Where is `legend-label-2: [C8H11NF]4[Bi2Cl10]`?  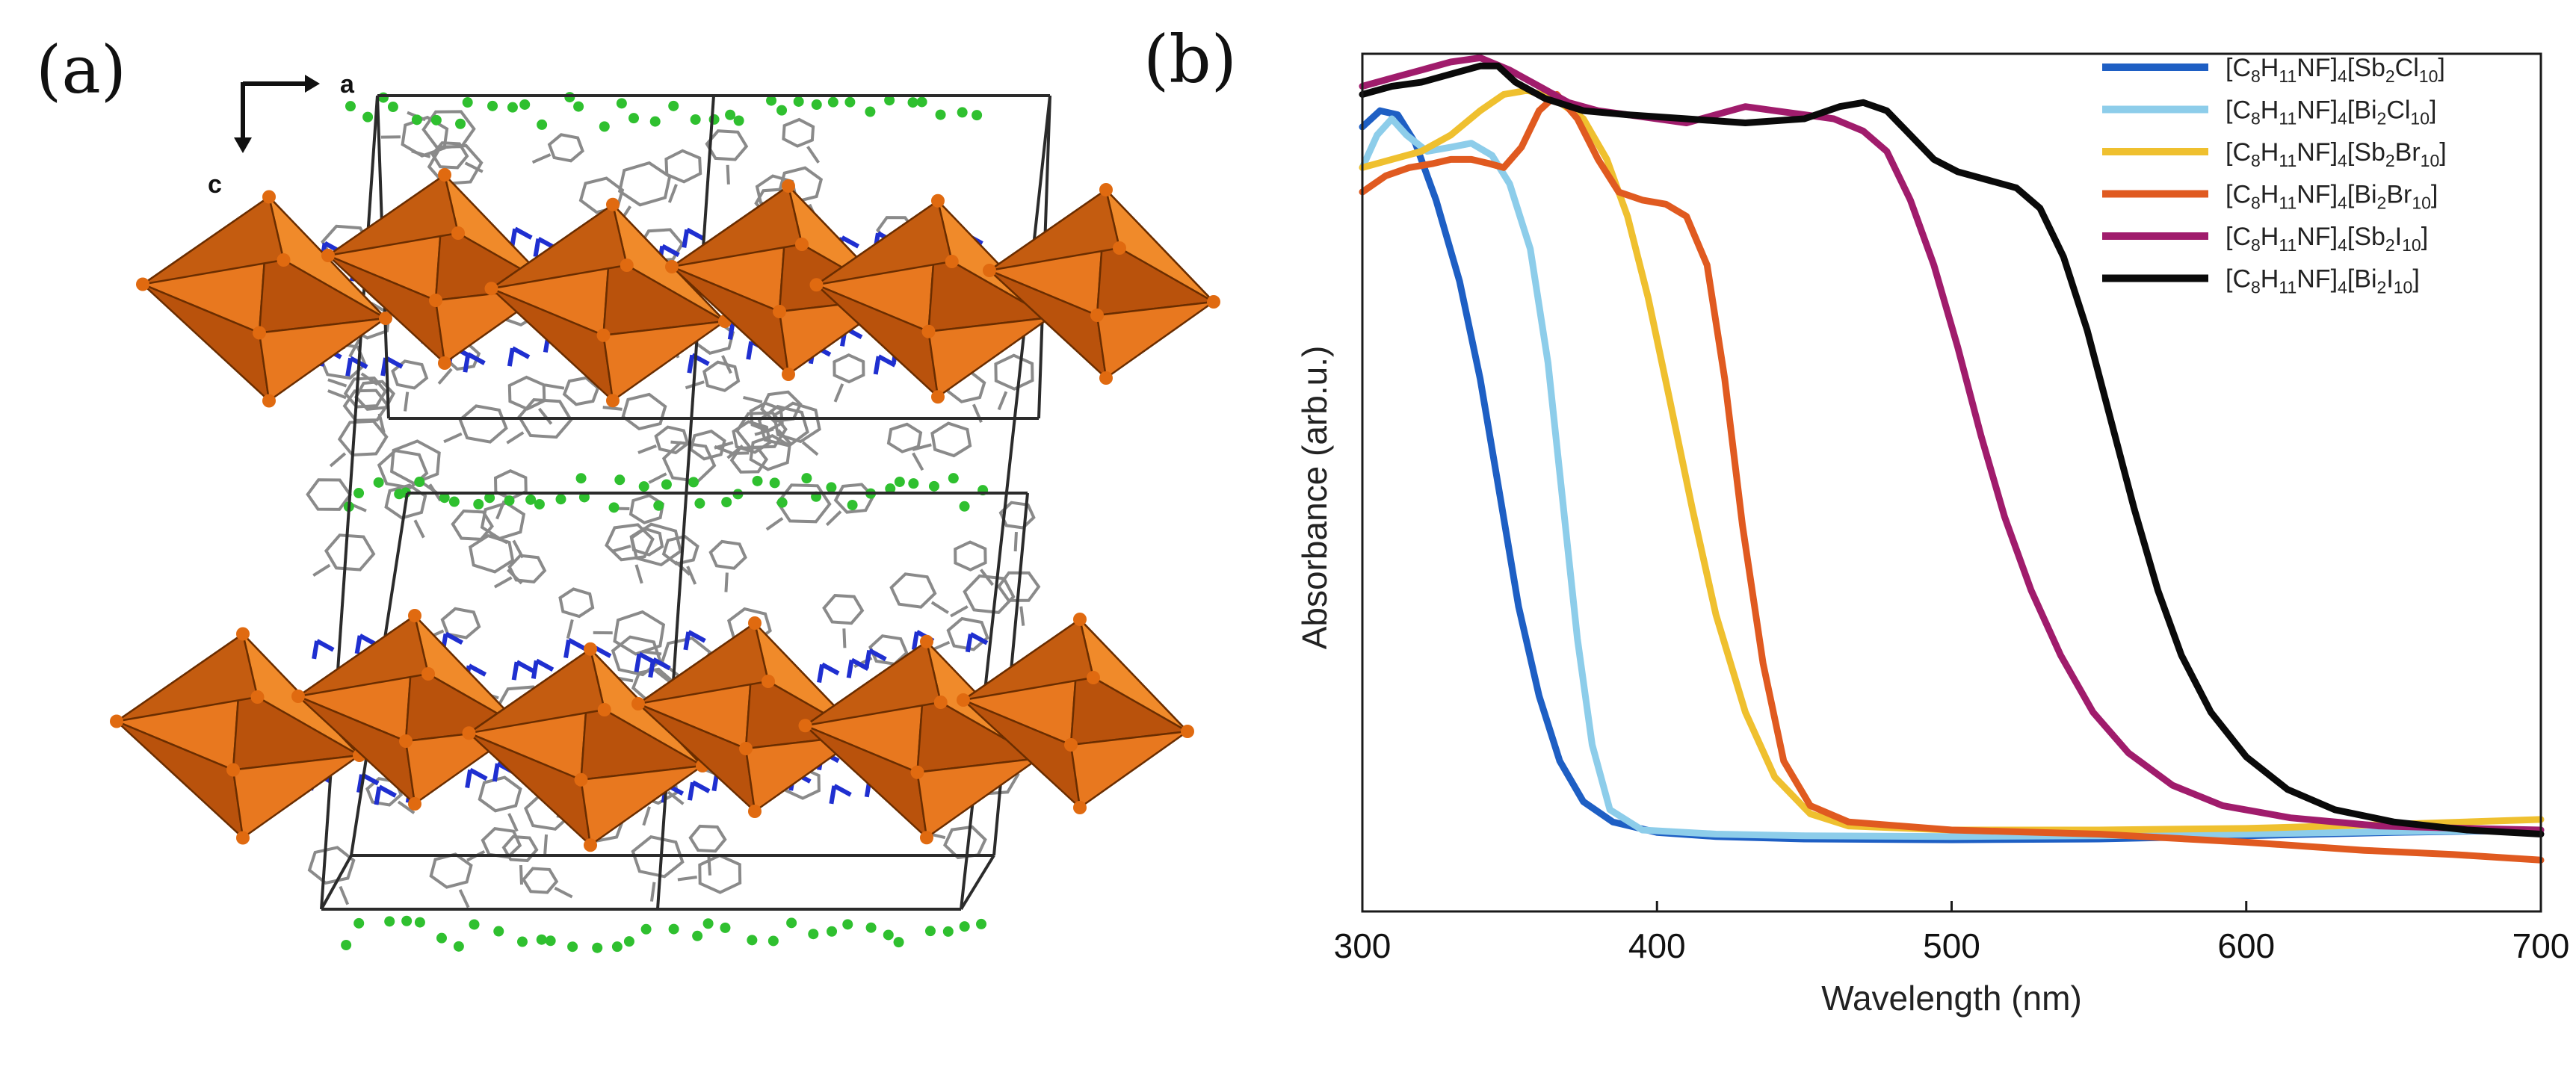
legend-label-2: [C8H11NF]4[Bi2Cl10] is located at coordinates (2331, 112).